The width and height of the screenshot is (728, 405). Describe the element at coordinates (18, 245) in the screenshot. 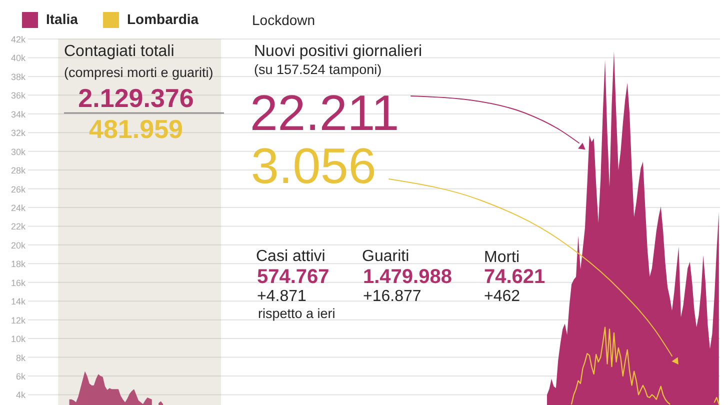

I see `y-tick-label: 20k` at that location.